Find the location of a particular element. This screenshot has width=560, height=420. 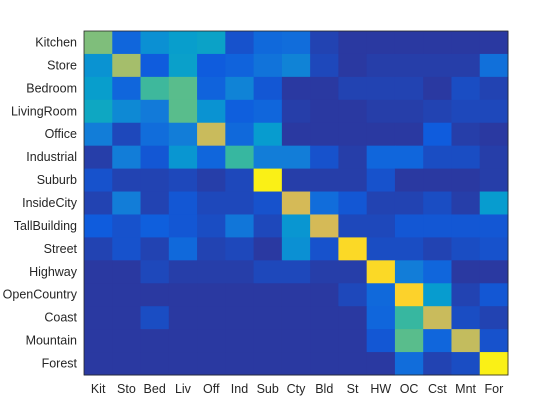

column-tick-label: OC is located at coordinates (409, 389).